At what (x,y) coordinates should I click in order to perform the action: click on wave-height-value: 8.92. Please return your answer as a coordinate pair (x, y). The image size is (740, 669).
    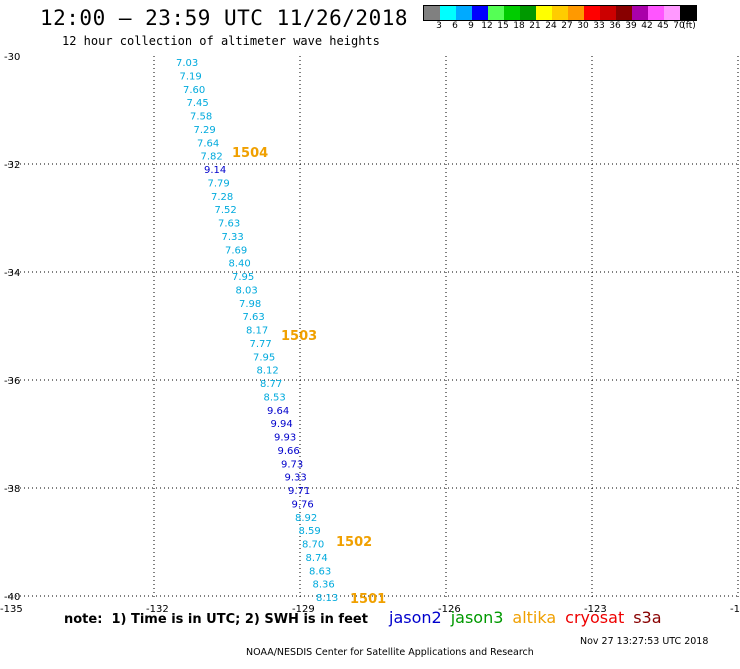
    Looking at the image, I should click on (306, 518).